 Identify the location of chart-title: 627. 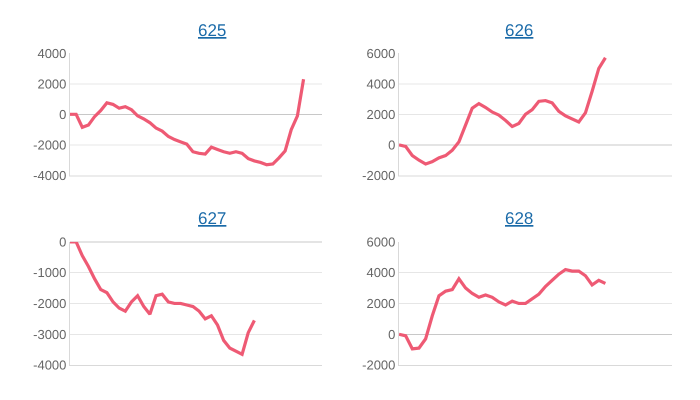
(212, 218).